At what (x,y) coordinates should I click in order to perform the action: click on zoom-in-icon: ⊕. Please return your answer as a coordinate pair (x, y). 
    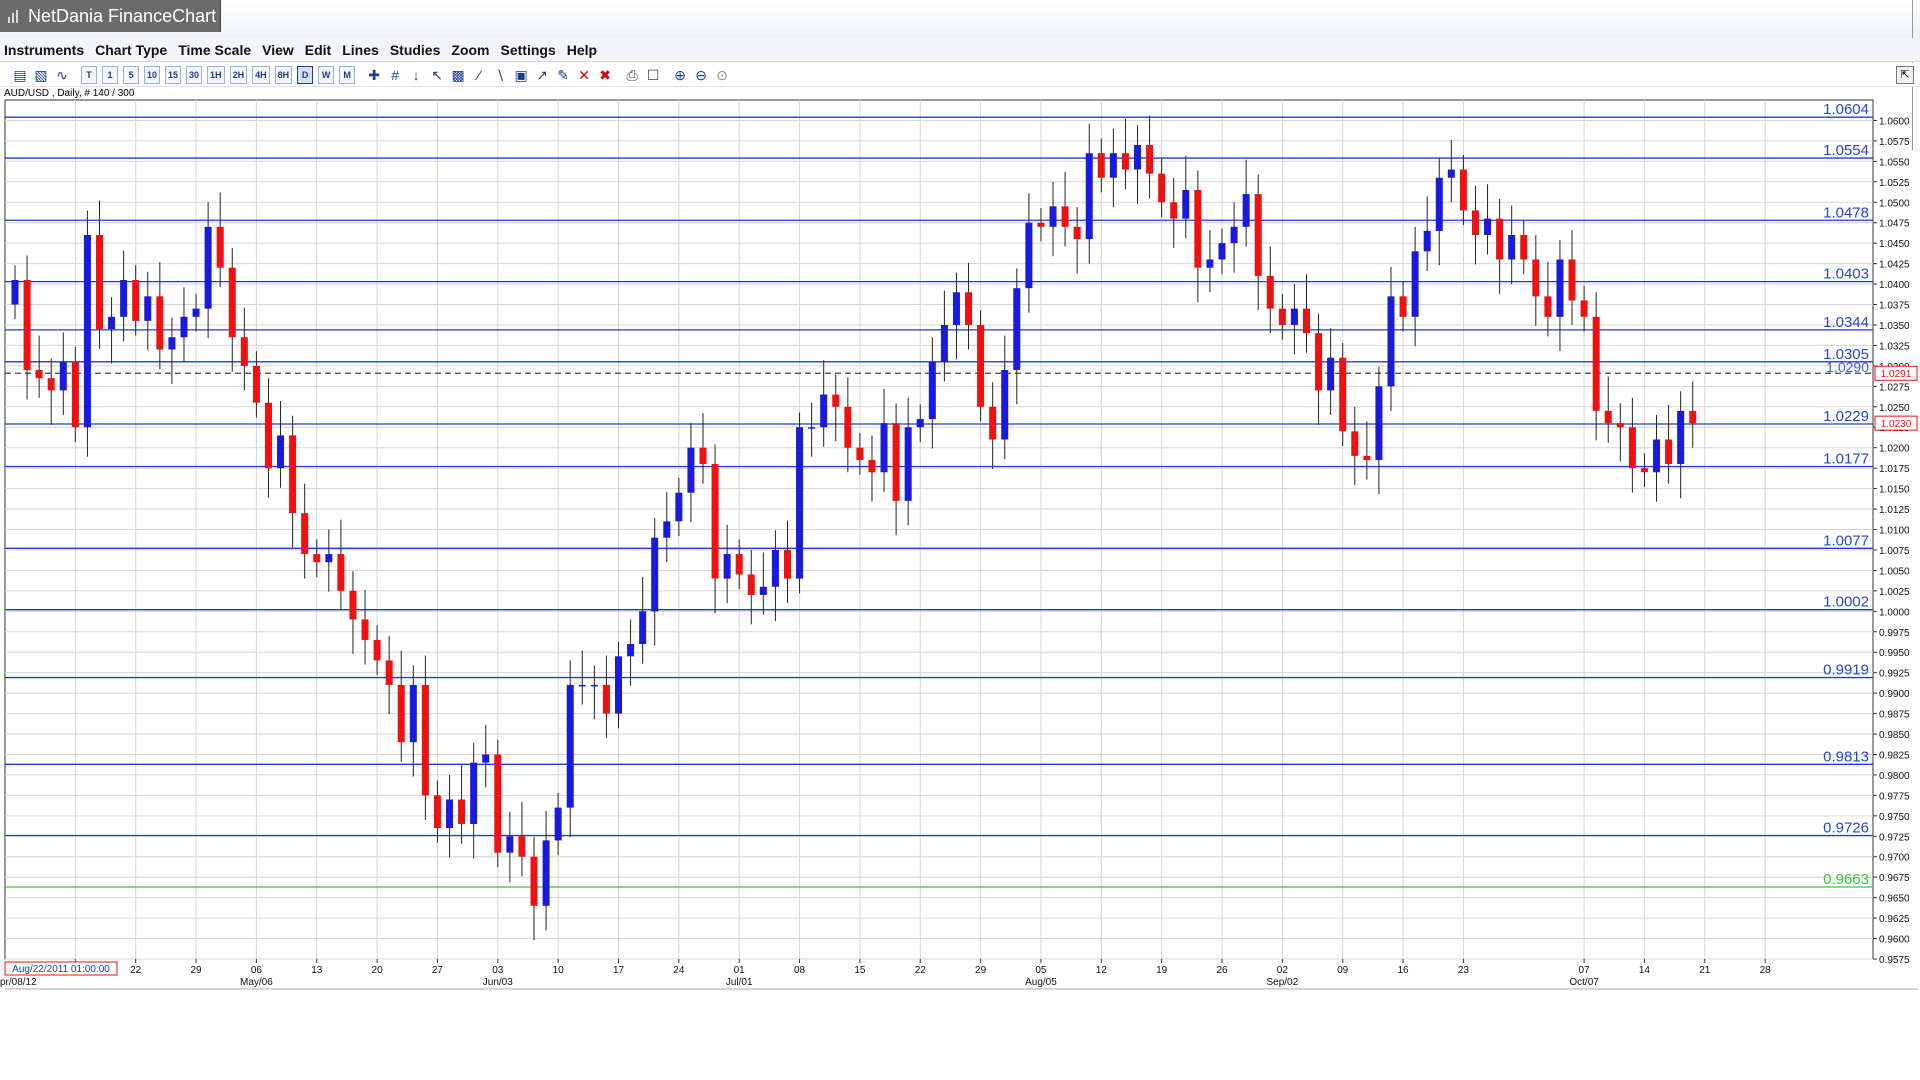
    Looking at the image, I should click on (680, 74).